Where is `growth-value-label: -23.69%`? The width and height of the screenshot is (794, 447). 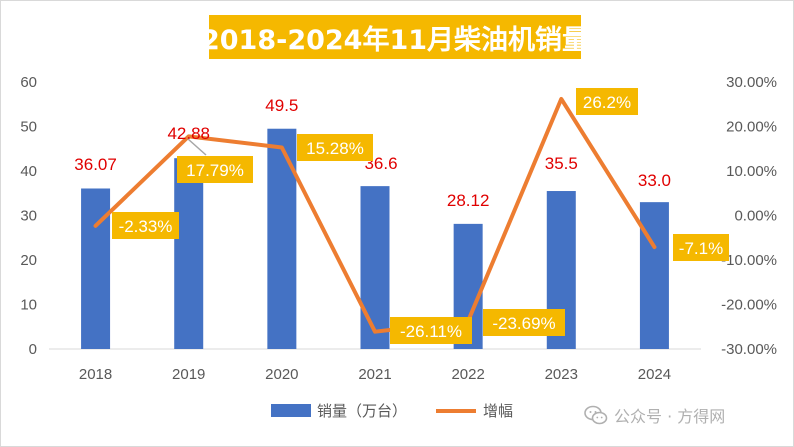
growth-value-label: -23.69% is located at coordinates (523, 323).